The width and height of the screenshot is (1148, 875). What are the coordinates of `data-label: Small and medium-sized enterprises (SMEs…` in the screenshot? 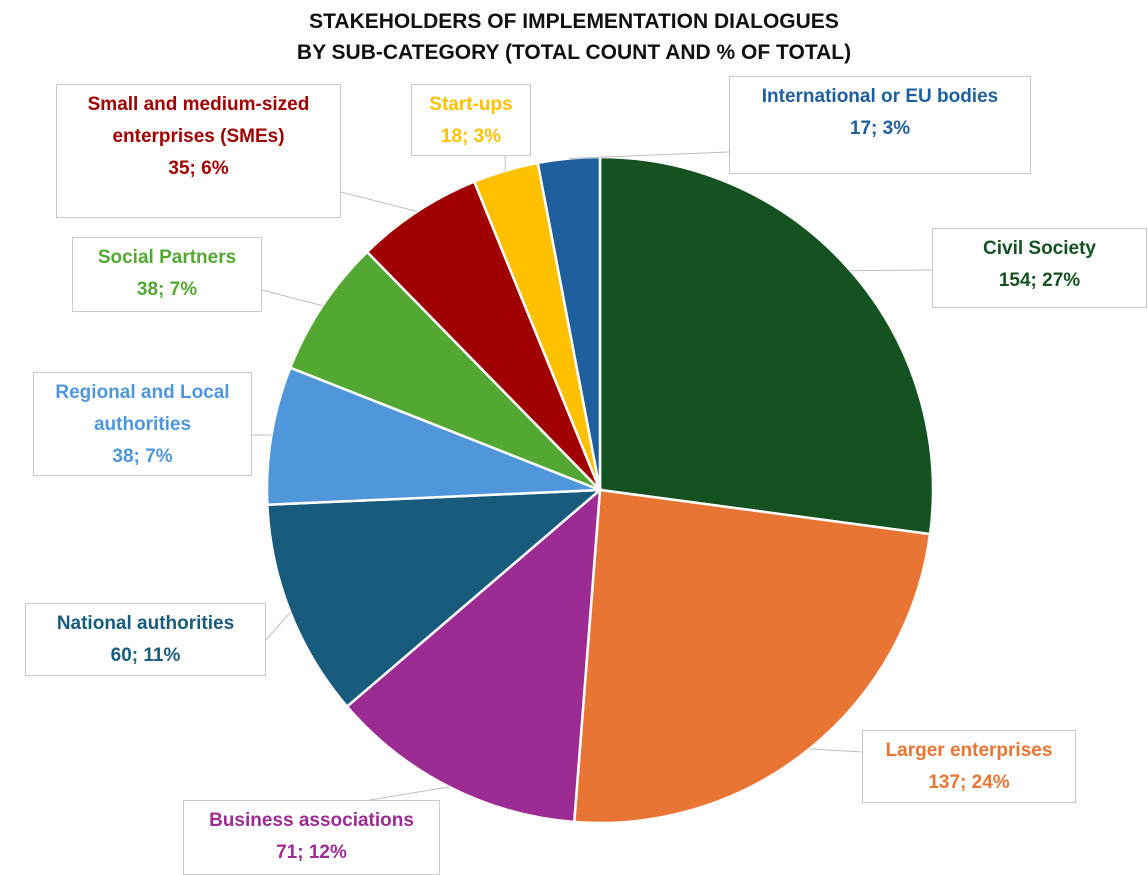 It's located at (198, 151).